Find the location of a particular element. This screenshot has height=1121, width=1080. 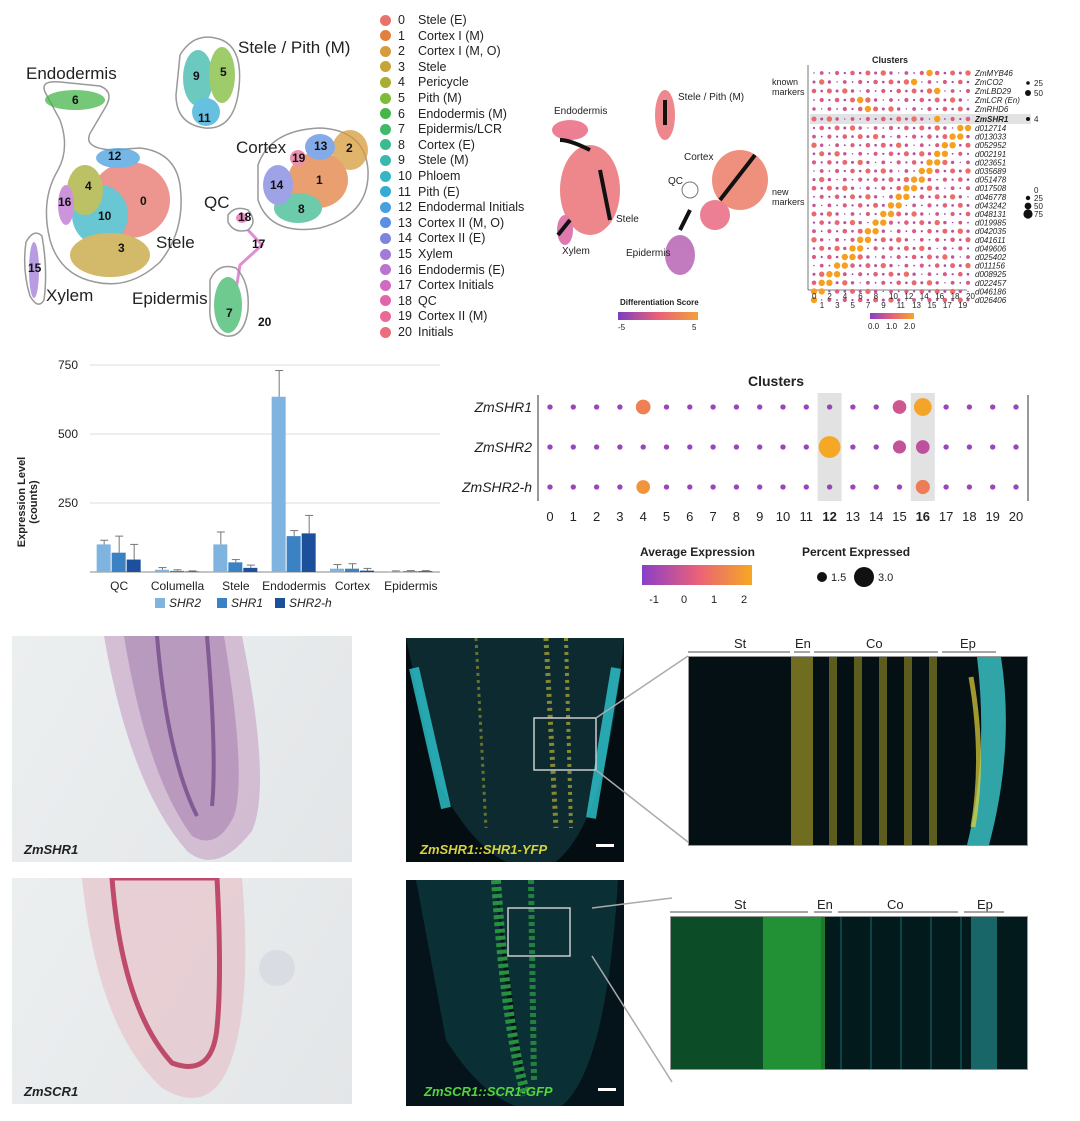

umap-label-epidermis: Epidermis is located at coordinates (170, 298).